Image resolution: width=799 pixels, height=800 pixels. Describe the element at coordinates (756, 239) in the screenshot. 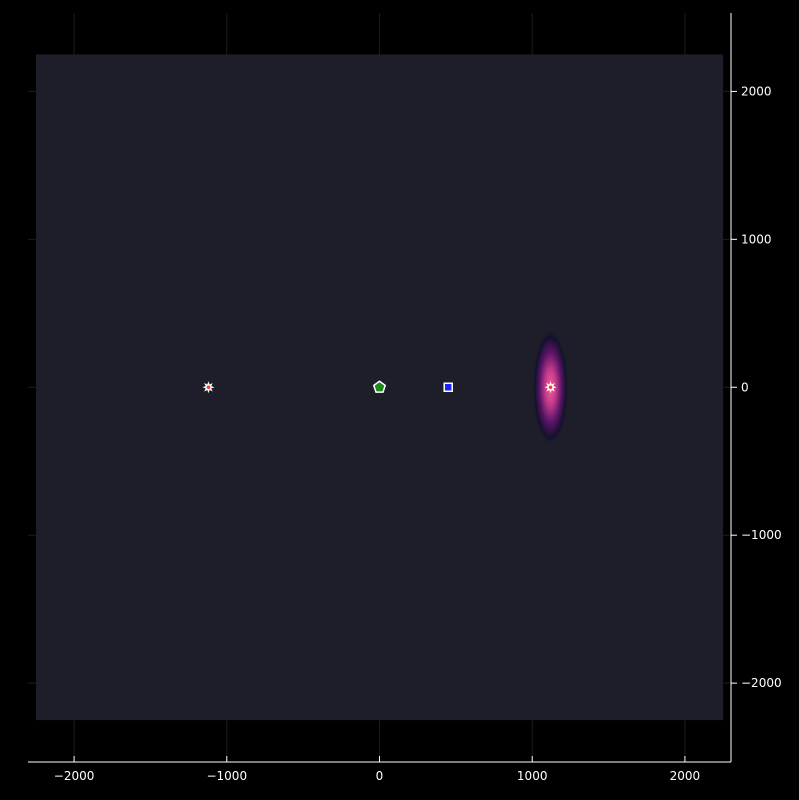

I see `y-tick-label: 1000` at that location.